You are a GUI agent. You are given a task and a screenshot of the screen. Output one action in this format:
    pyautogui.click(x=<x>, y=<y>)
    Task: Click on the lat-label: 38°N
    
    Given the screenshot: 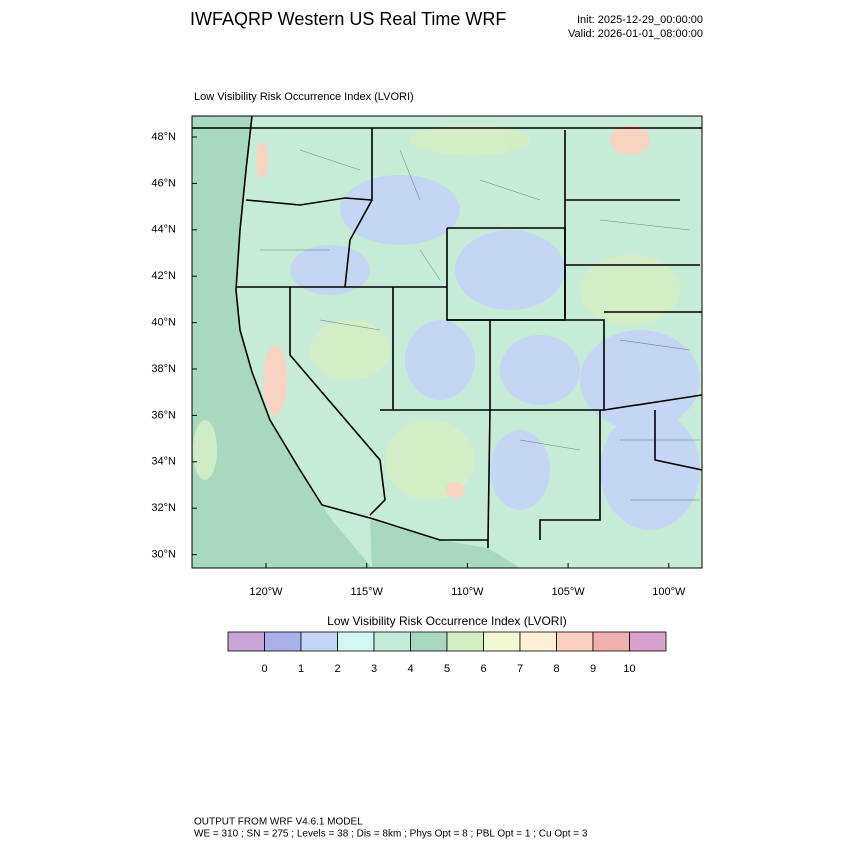 What is the action you would take?
    pyautogui.click(x=163, y=369)
    